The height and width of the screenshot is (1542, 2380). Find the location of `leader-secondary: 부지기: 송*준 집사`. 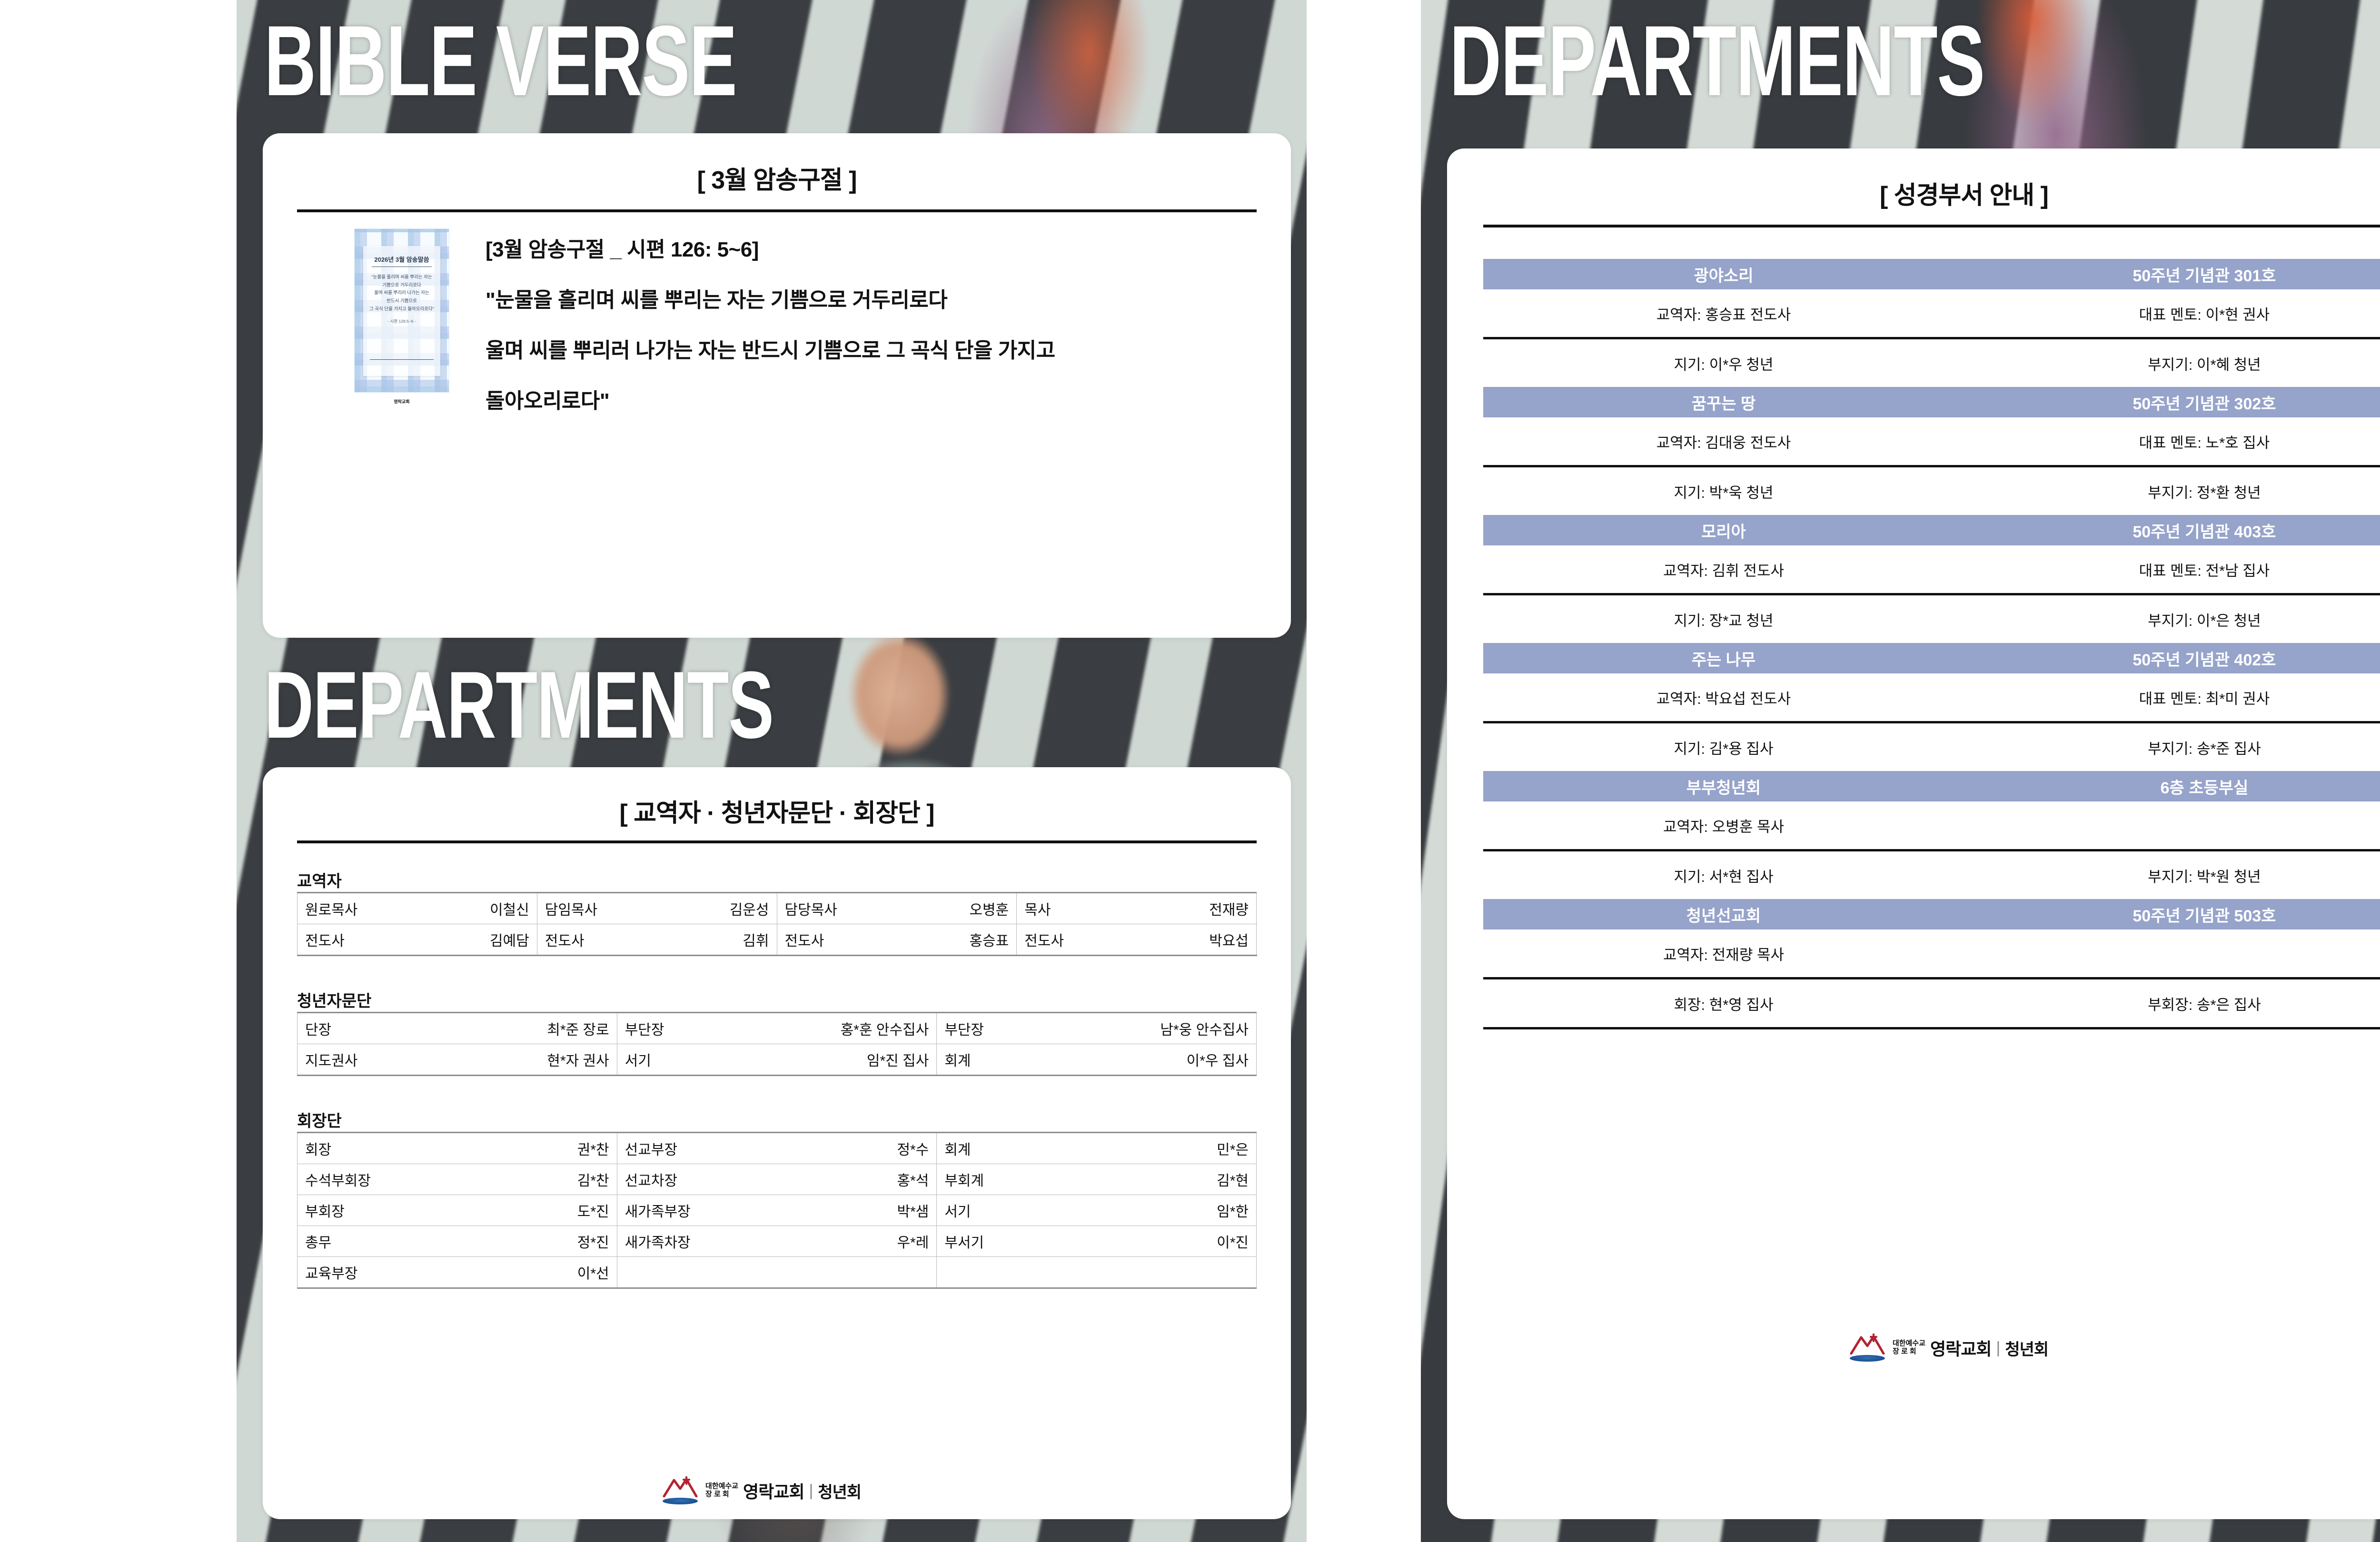

leader-secondary: 부지기: 송*준 집사 is located at coordinates (2204, 748).